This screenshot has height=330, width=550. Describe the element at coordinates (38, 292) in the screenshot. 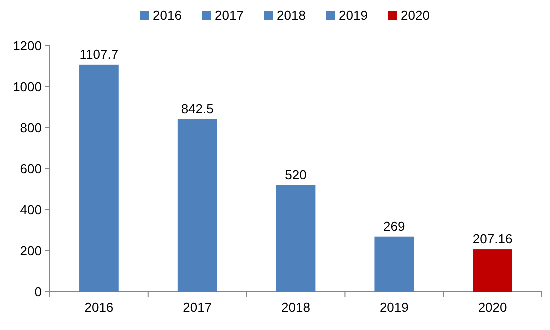

I see `y-tick-label: 0` at that location.